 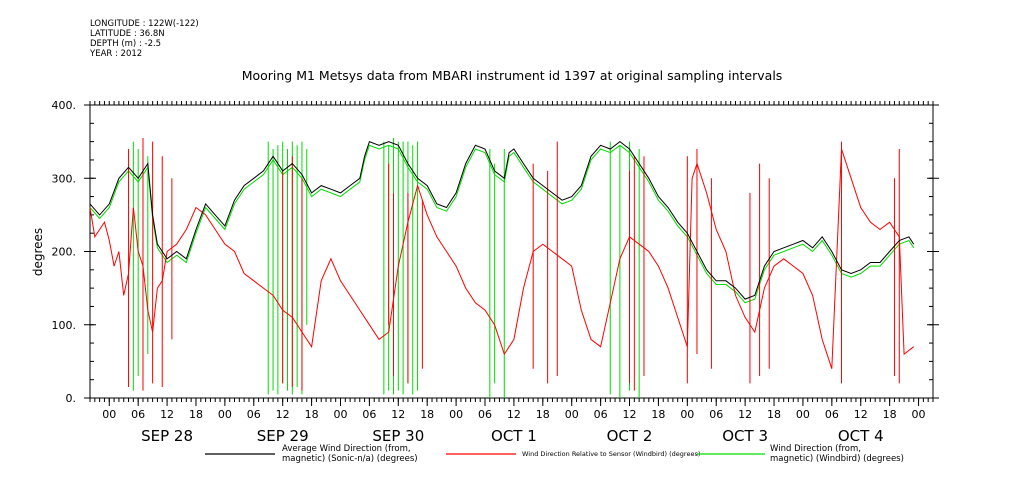 What do you see at coordinates (283, 436) in the screenshot?
I see `date-label: SEP 29` at bounding box center [283, 436].